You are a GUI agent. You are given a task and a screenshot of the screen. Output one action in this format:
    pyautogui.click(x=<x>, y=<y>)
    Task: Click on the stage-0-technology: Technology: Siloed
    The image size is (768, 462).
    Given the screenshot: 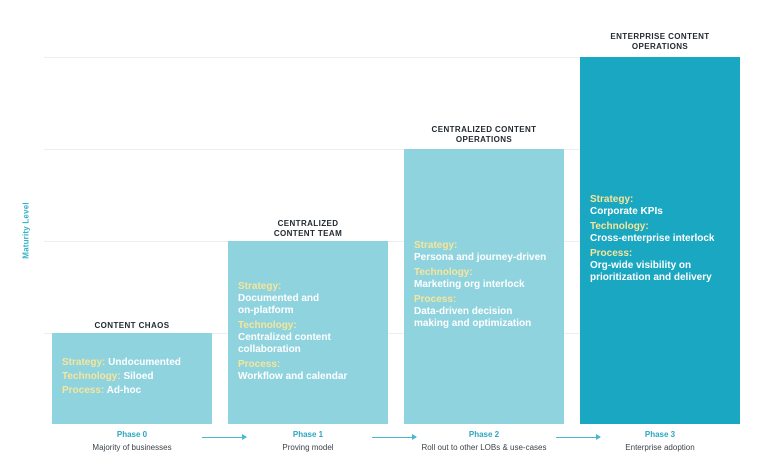 What is the action you would take?
    pyautogui.click(x=132, y=377)
    